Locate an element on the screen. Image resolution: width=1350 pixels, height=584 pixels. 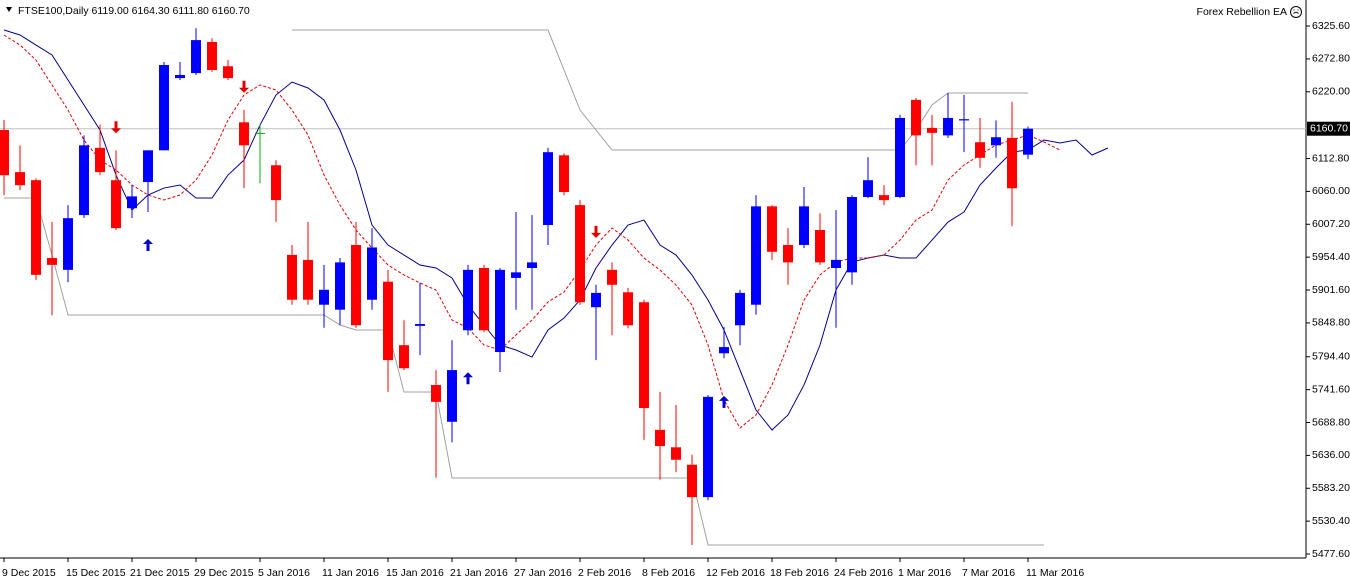
y-tick-label: 6220.00 is located at coordinates (1331, 92).